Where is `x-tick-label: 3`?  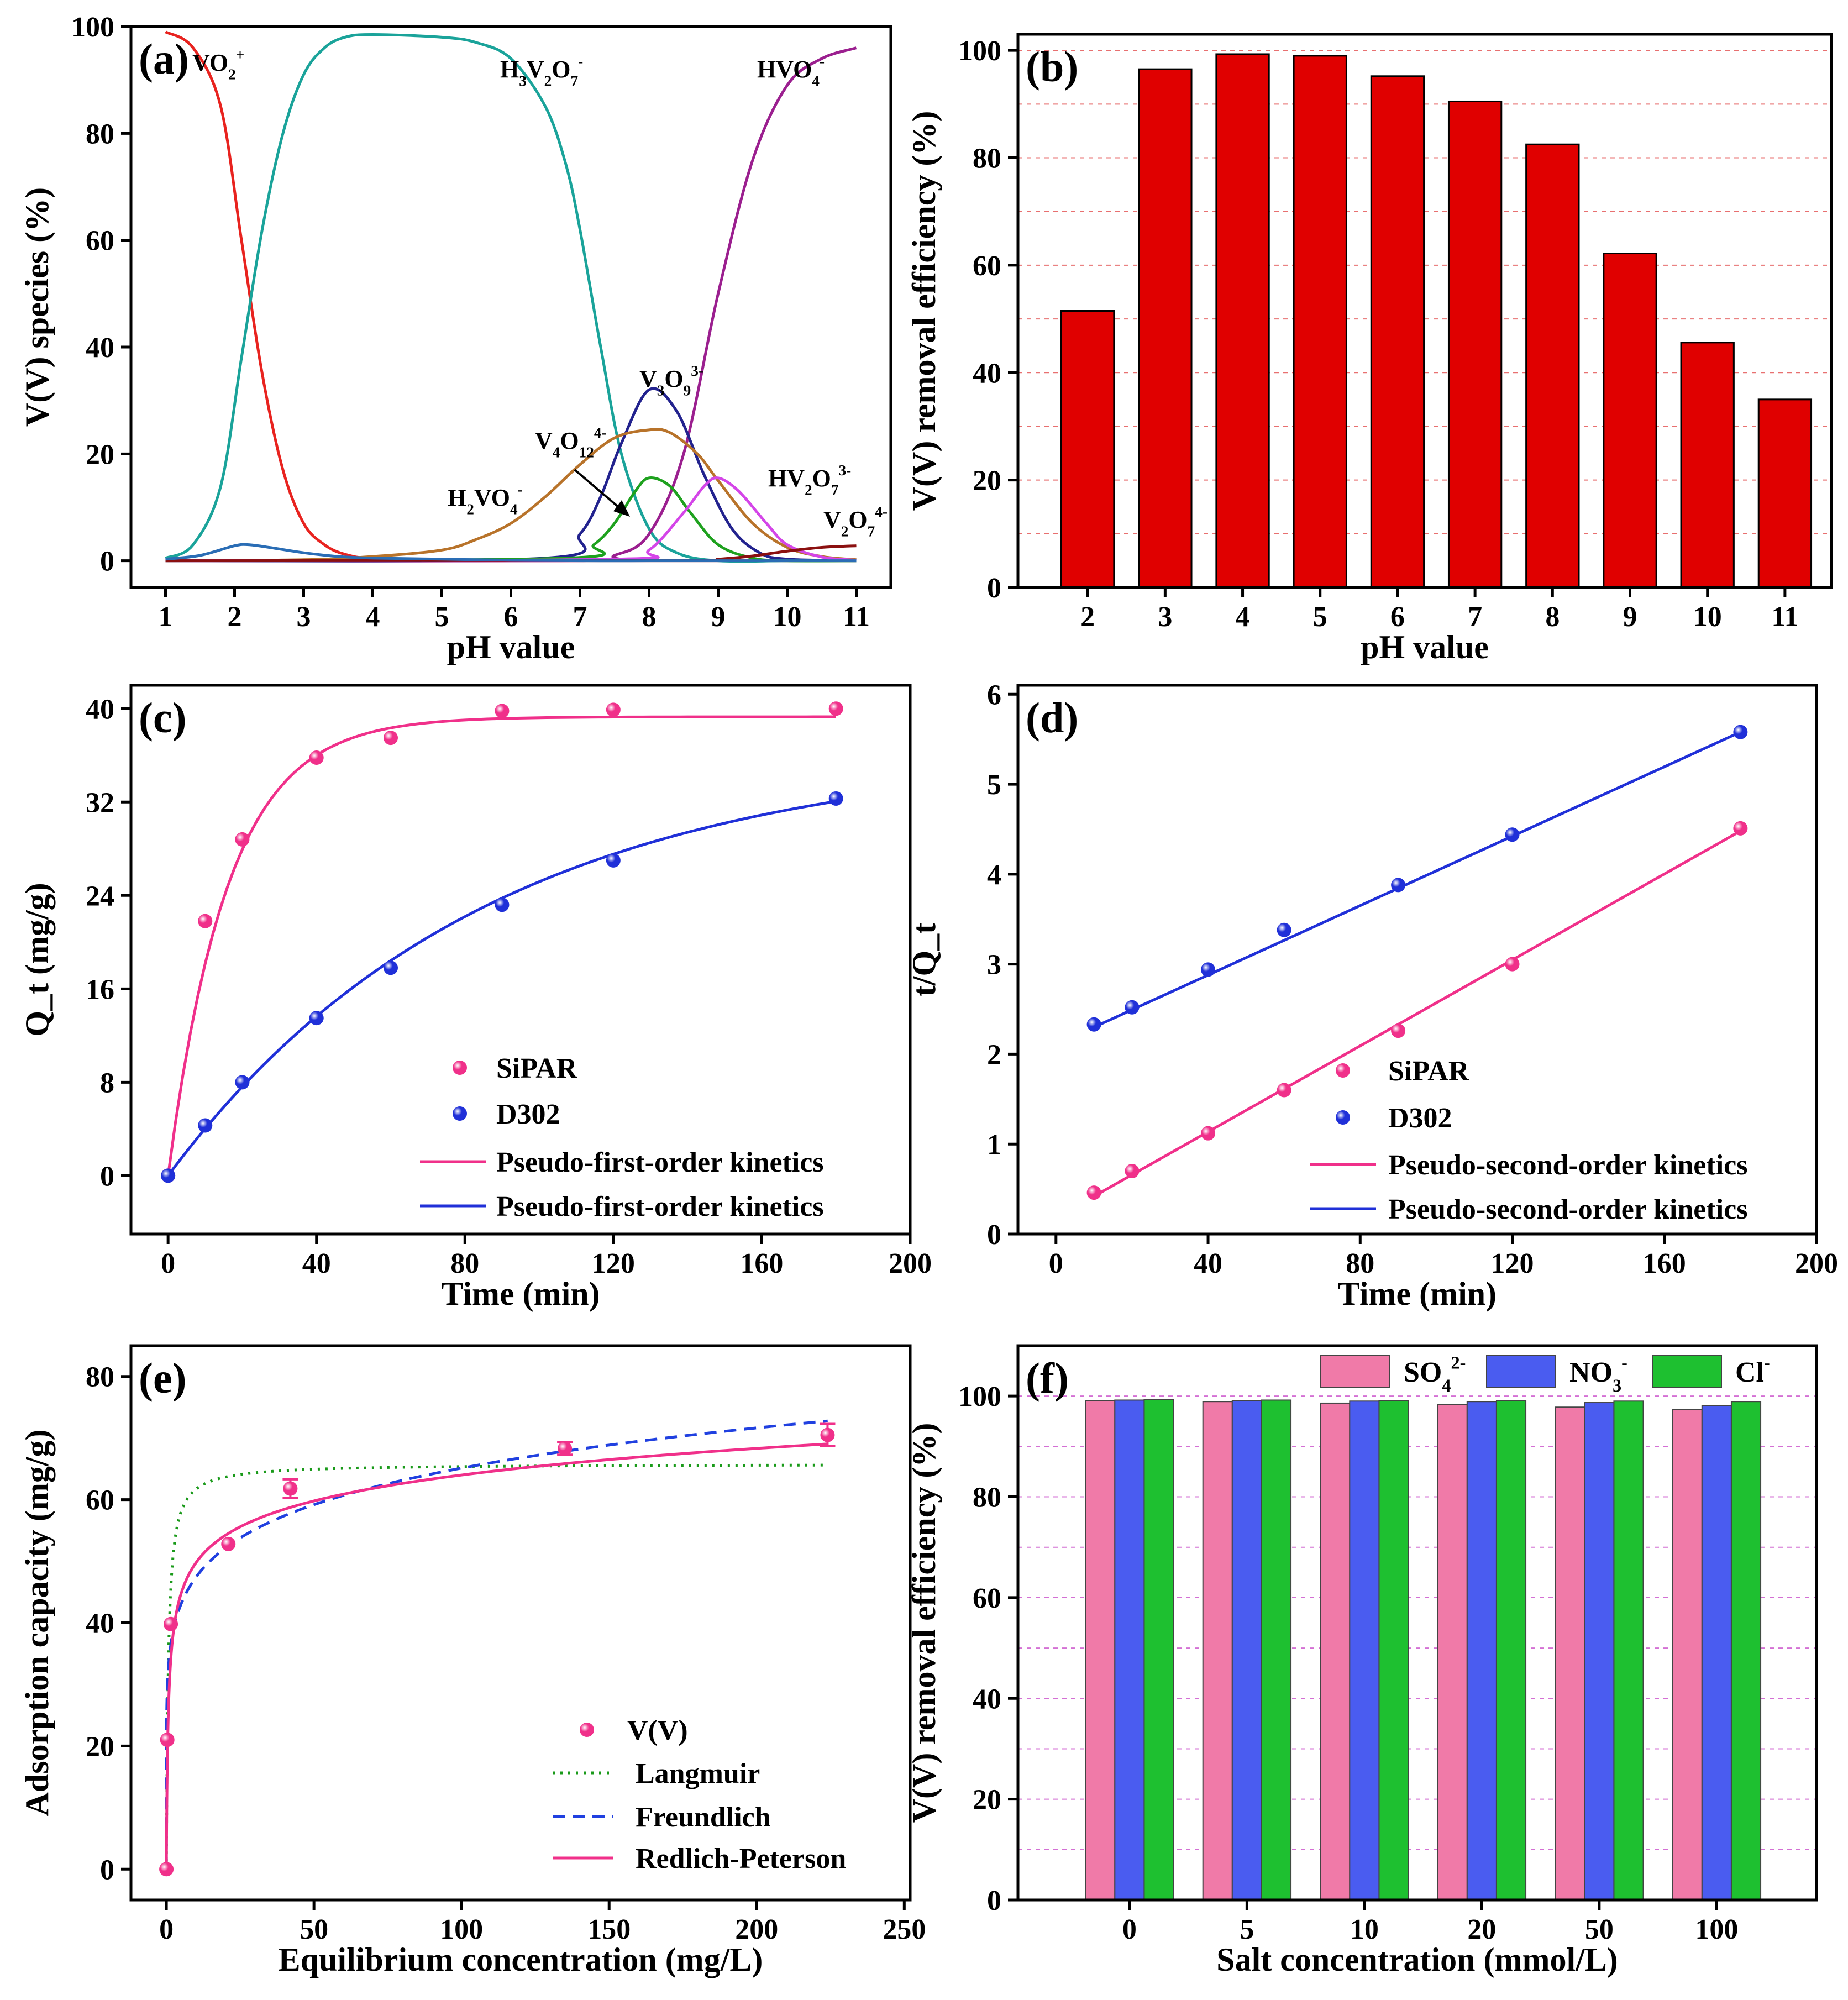
x-tick-label: 3 is located at coordinates (304, 617).